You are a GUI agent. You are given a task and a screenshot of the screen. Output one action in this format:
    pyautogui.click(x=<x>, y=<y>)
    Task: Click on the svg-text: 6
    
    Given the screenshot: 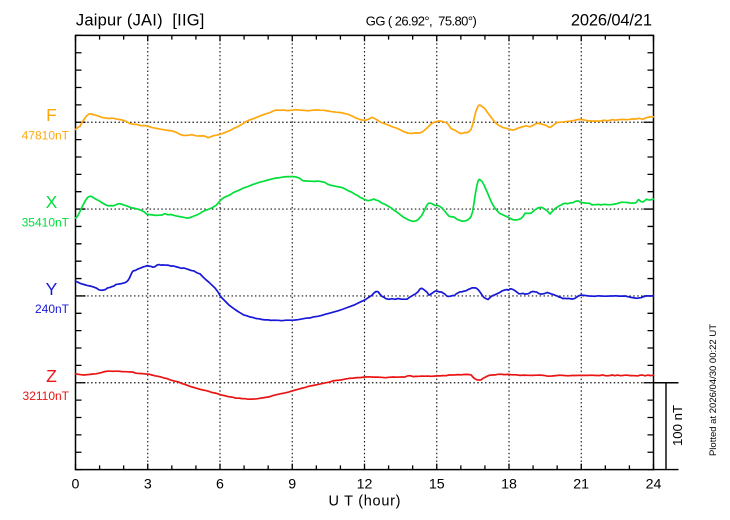 What is the action you would take?
    pyautogui.click(x=220, y=485)
    